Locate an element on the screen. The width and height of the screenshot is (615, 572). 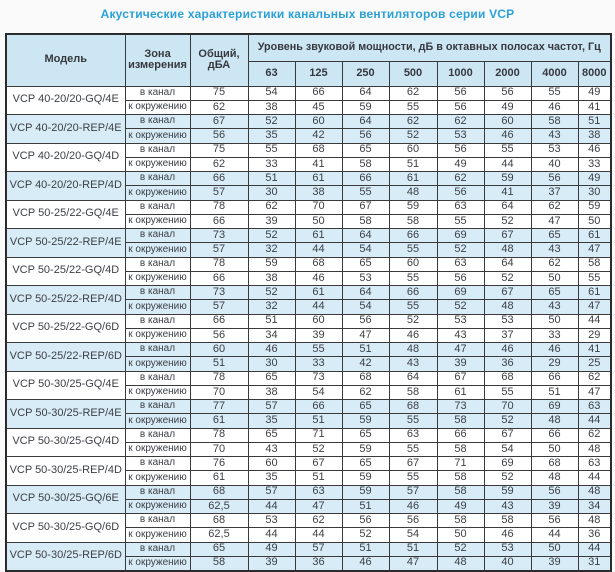
total-dba-cell: 73 is located at coordinates (219, 235).